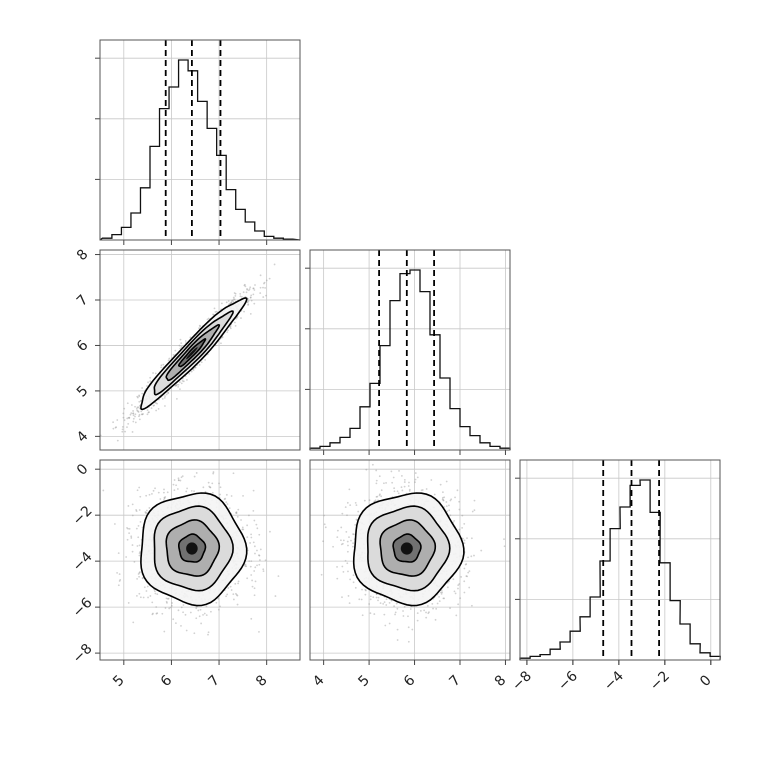  I want to click on contour-line, so click(193, 353).